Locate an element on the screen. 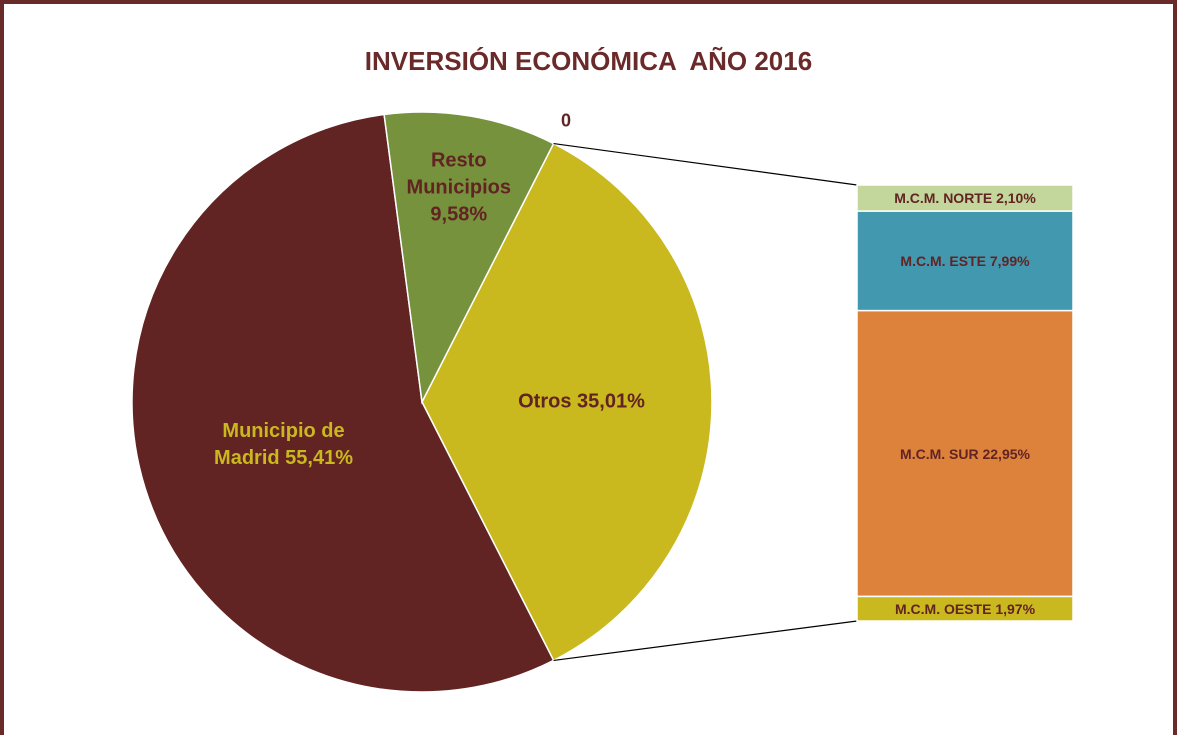  slice-label: Otros 35,01% is located at coordinates (582, 402).